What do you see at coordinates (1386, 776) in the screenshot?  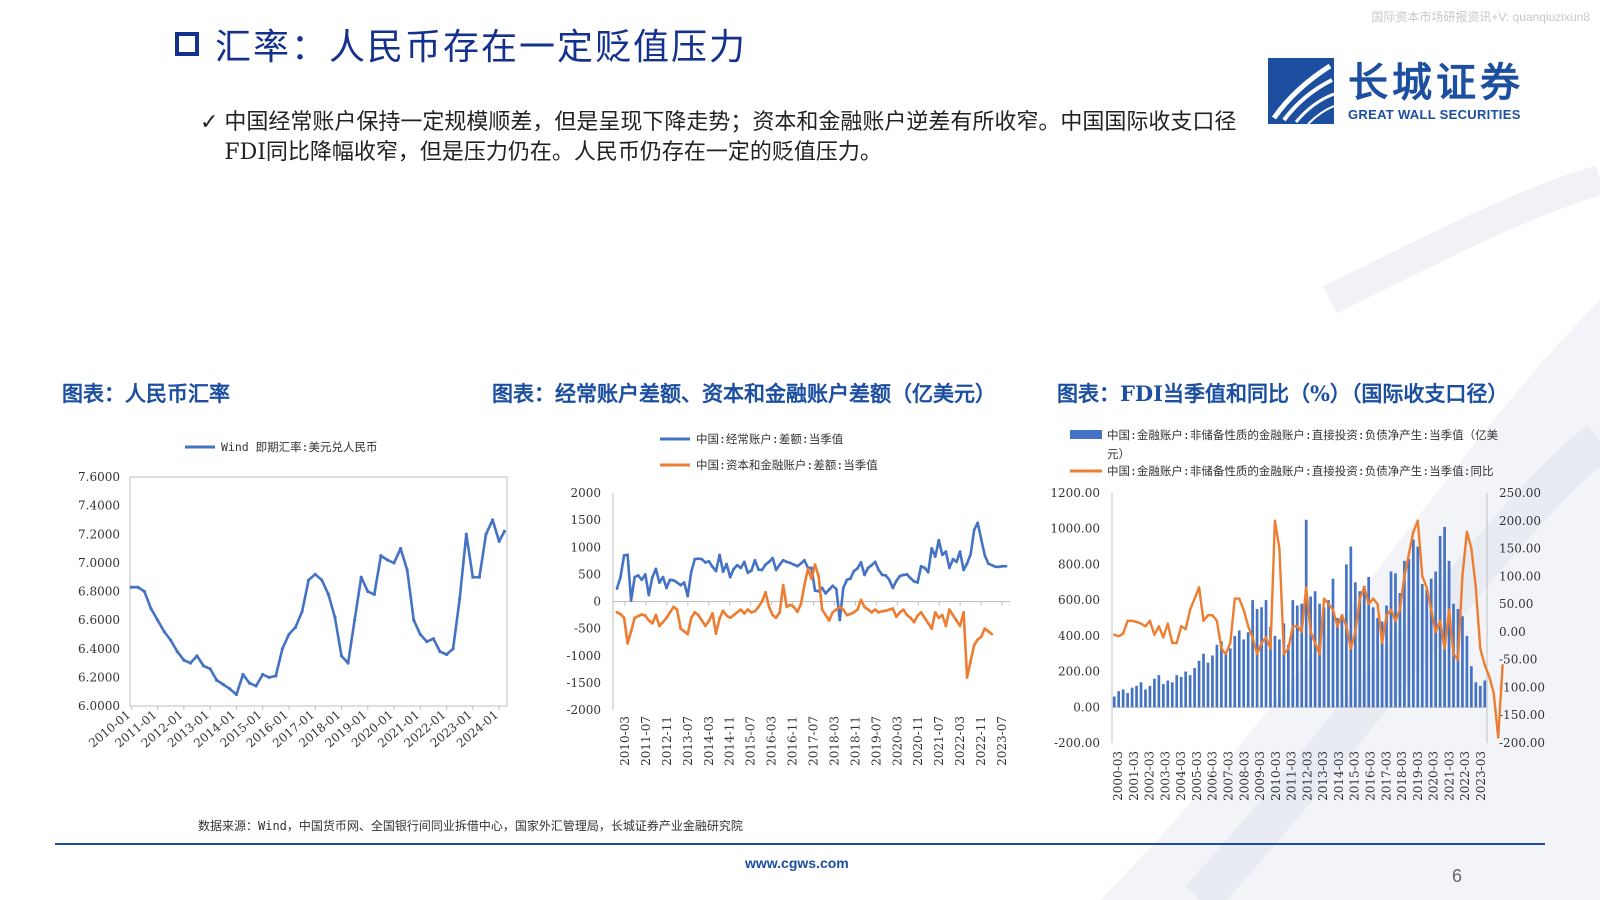 I see `c3-xtick-label: 2017-03` at bounding box center [1386, 776].